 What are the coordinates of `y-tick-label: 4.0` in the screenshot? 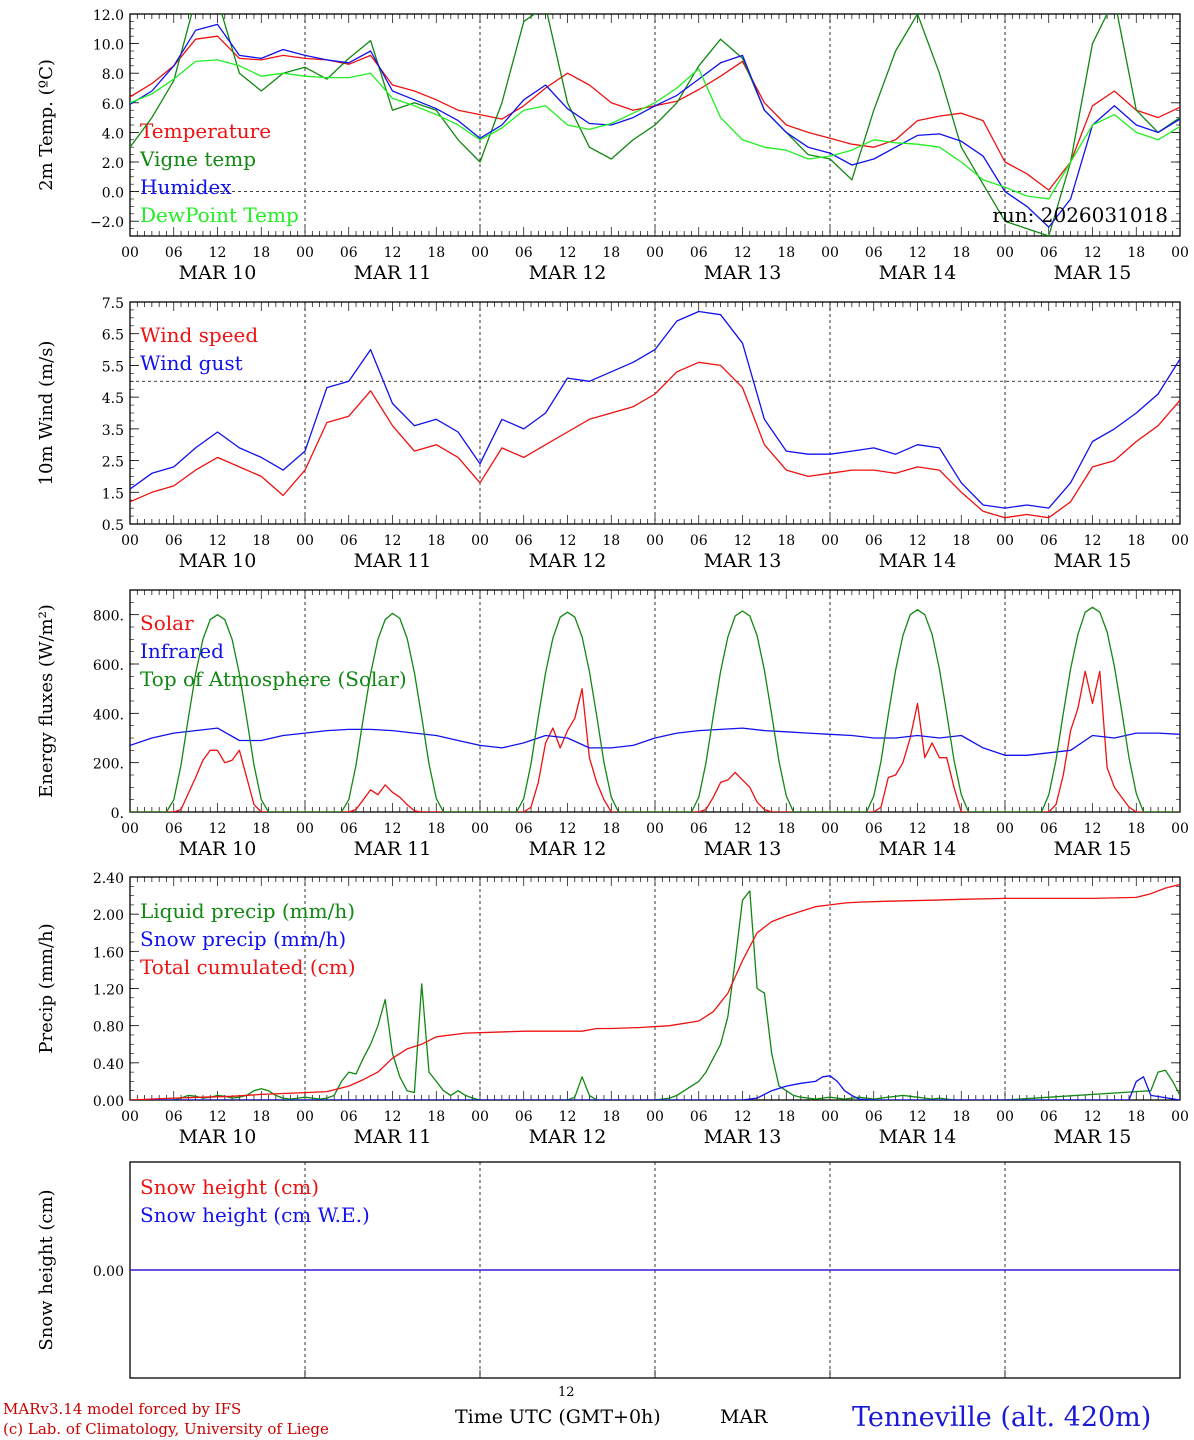 It's located at (113, 134).